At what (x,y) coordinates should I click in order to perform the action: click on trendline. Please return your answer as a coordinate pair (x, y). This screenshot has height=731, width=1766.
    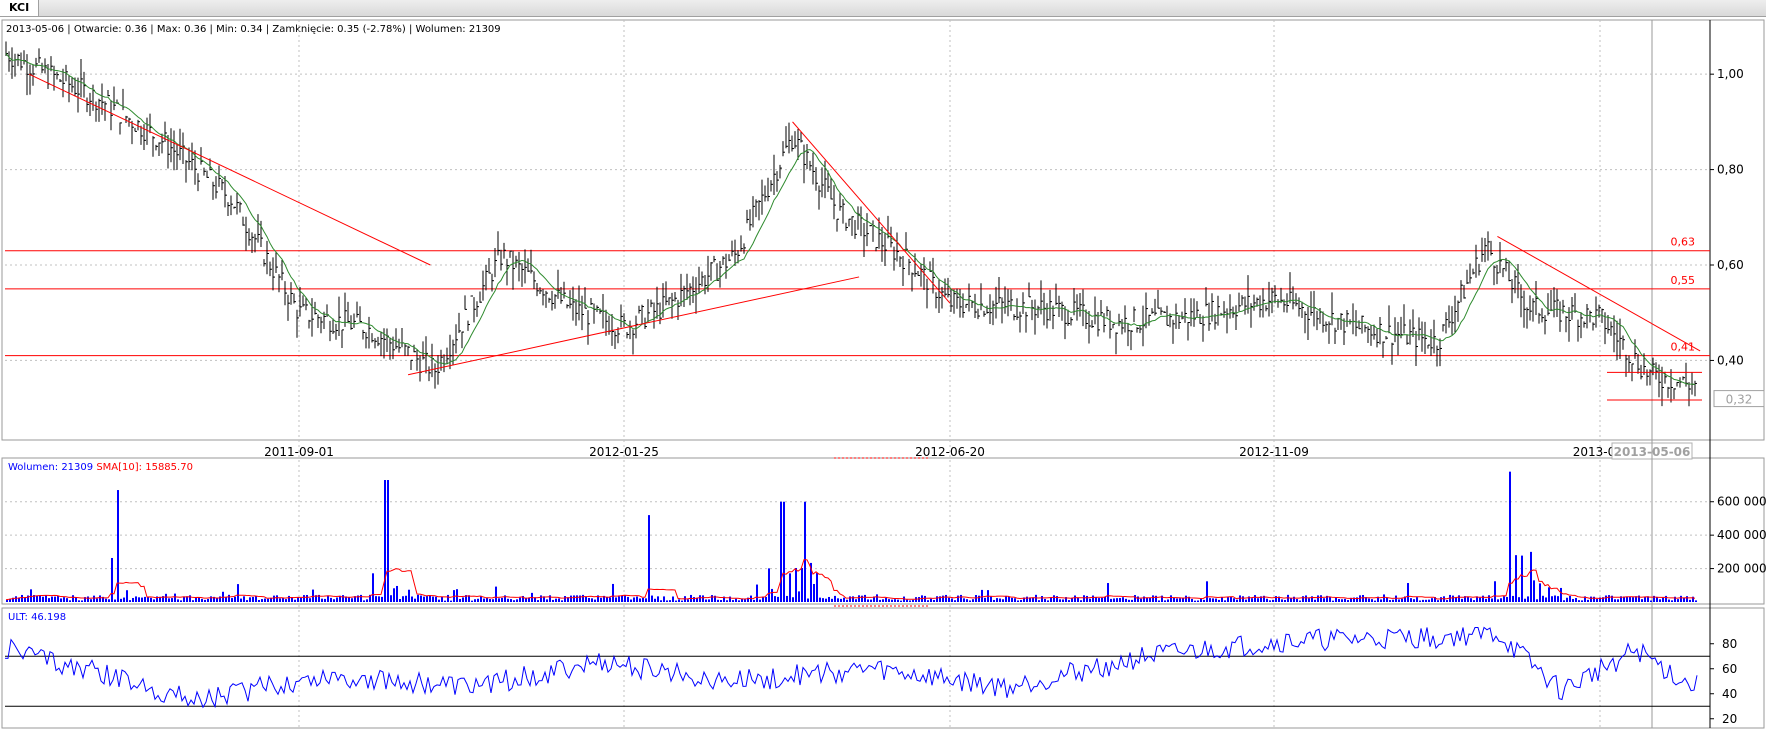
    Looking at the image, I should click on (633, 326).